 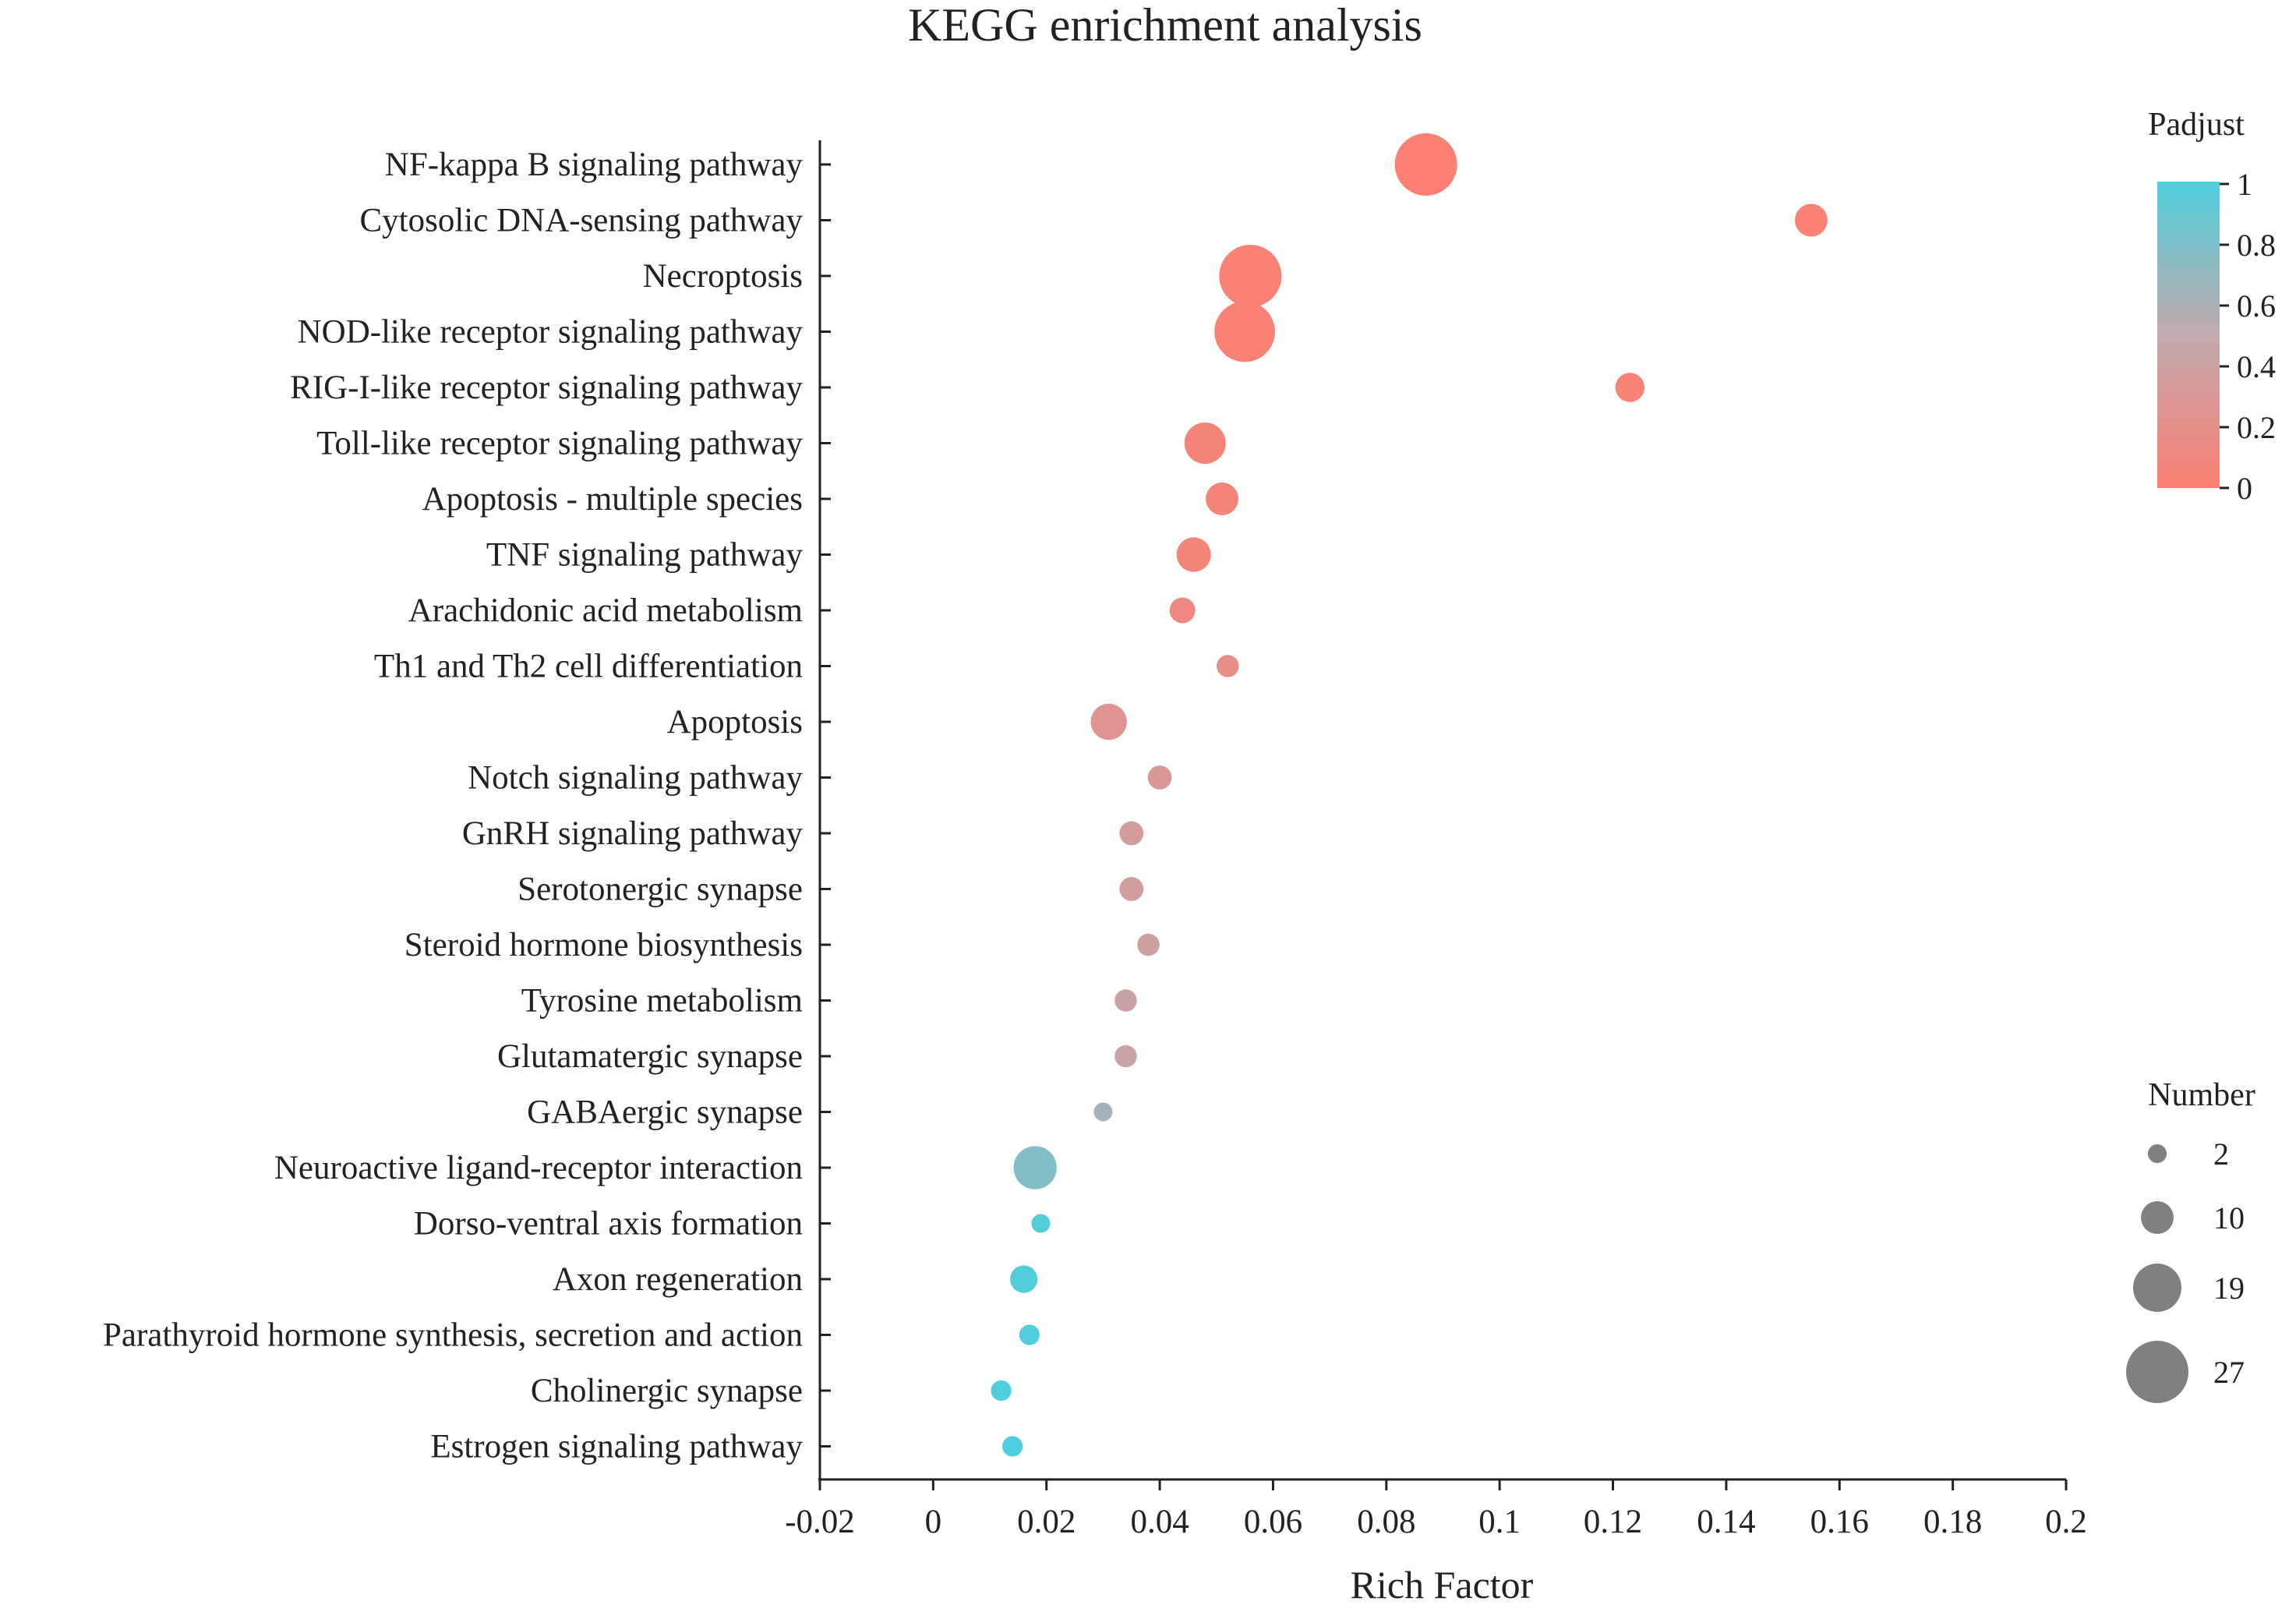 I want to click on y-tick-label: Notch signaling pathway, so click(x=635, y=778).